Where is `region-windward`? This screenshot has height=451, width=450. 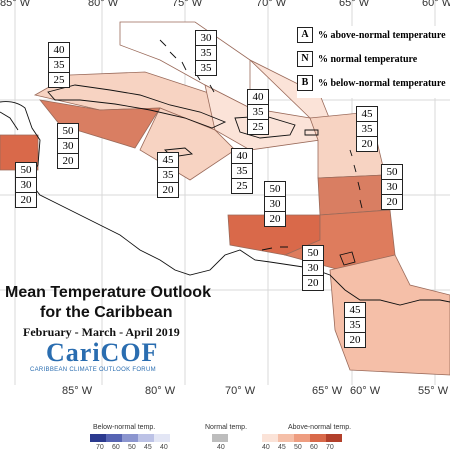
region-windward is located at coordinates (354, 195).